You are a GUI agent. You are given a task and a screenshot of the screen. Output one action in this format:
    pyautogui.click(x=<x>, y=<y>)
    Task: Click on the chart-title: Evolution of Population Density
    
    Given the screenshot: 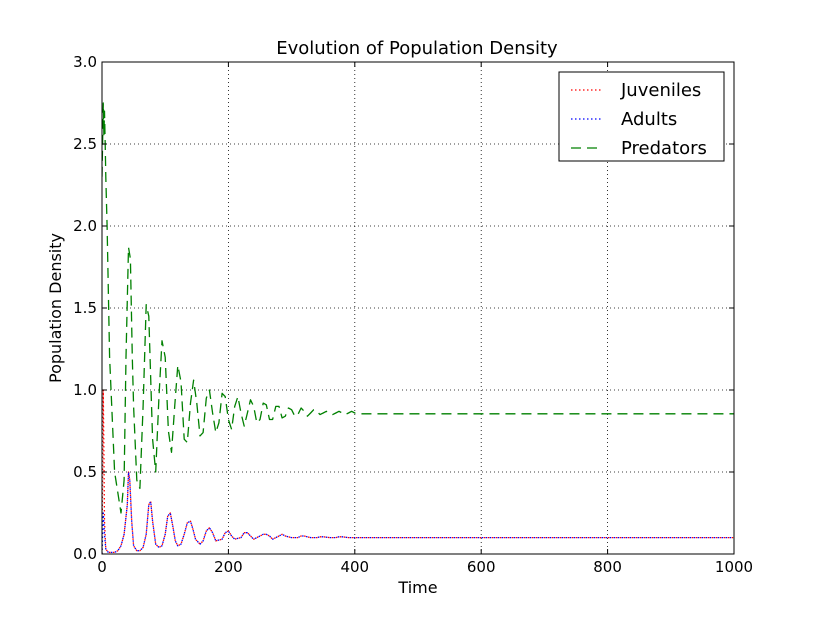 What is the action you would take?
    pyautogui.click(x=417, y=48)
    